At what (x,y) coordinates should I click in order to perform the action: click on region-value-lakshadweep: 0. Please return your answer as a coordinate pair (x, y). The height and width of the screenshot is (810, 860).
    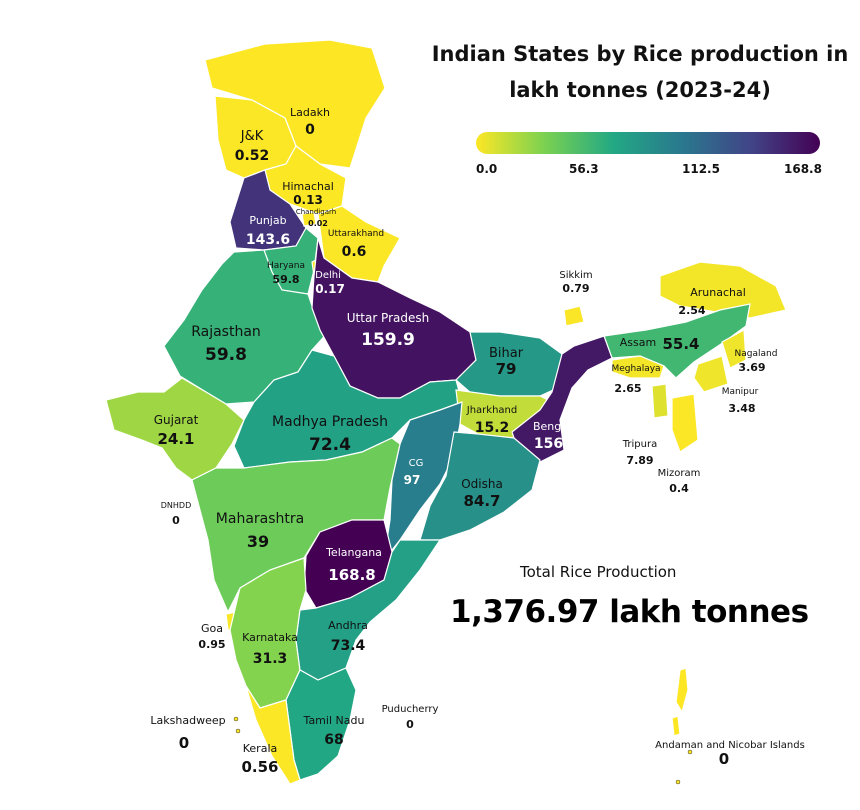
    Looking at the image, I should click on (184, 743).